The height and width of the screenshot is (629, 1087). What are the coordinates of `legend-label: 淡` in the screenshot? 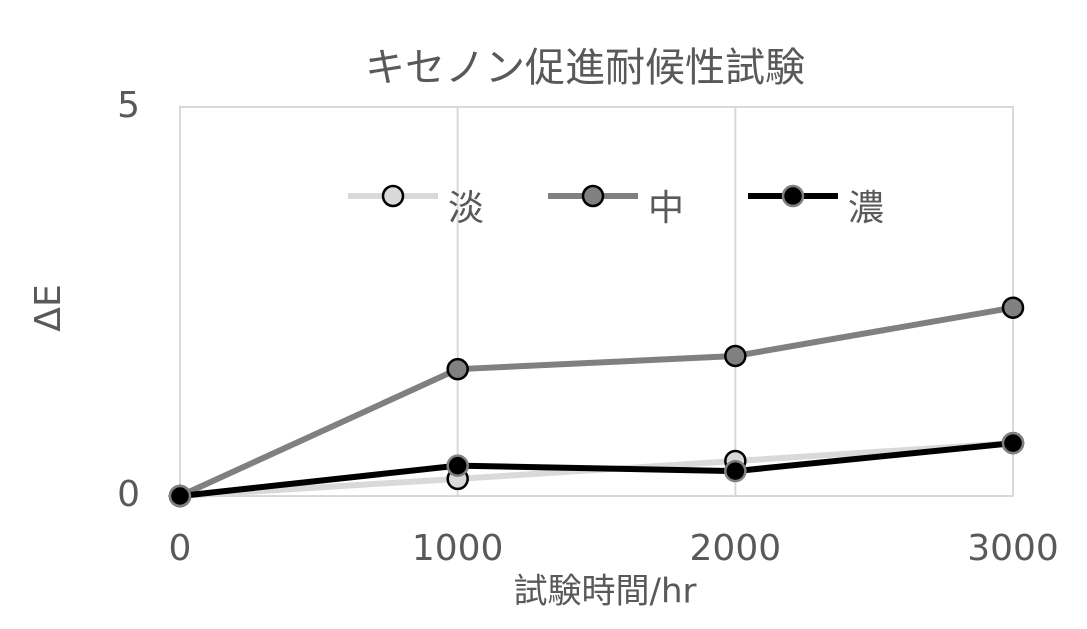 It's located at (466, 208).